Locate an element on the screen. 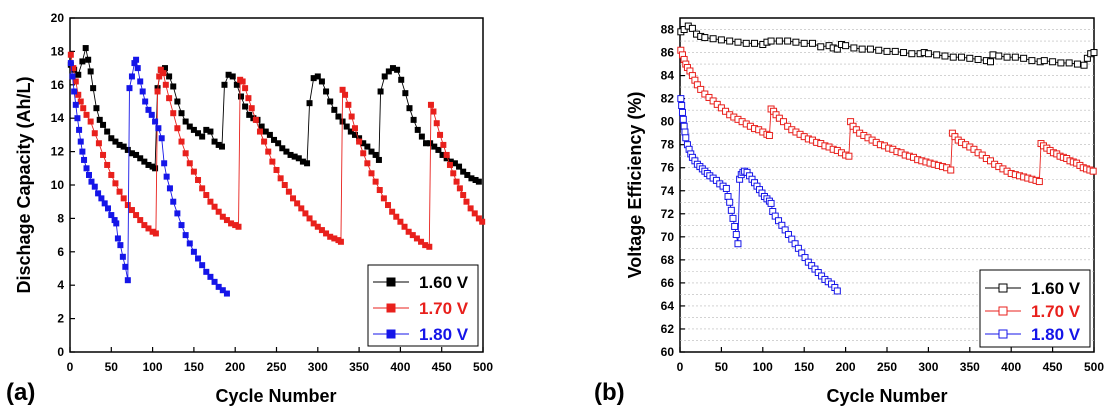 The height and width of the screenshot is (408, 1109). panel-label-b: (b) is located at coordinates (609, 392).